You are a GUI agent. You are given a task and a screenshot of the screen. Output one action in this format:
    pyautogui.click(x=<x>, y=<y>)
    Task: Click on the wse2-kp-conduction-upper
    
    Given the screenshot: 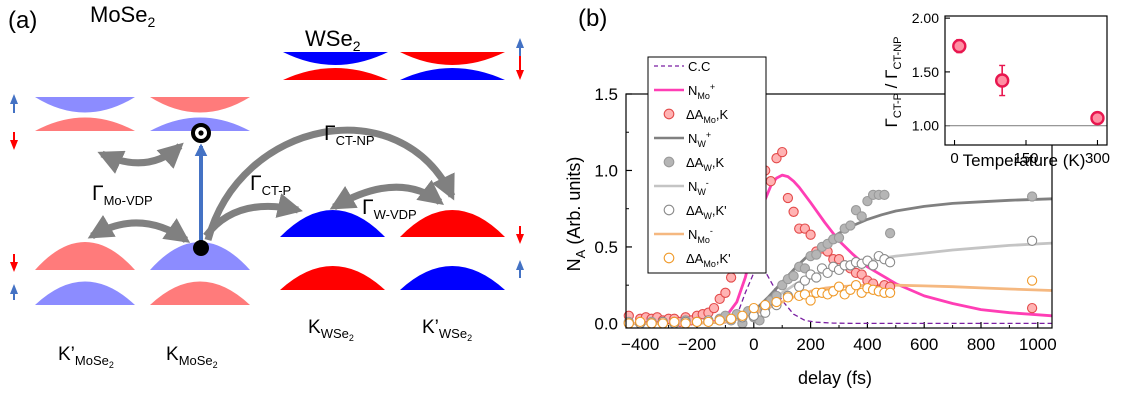 What is the action you would take?
    pyautogui.click(x=452, y=58)
    